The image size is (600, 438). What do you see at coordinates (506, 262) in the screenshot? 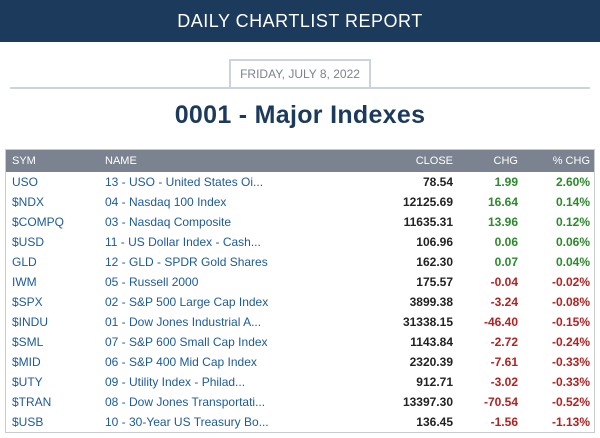
I see `change-value: 0.07` at bounding box center [506, 262].